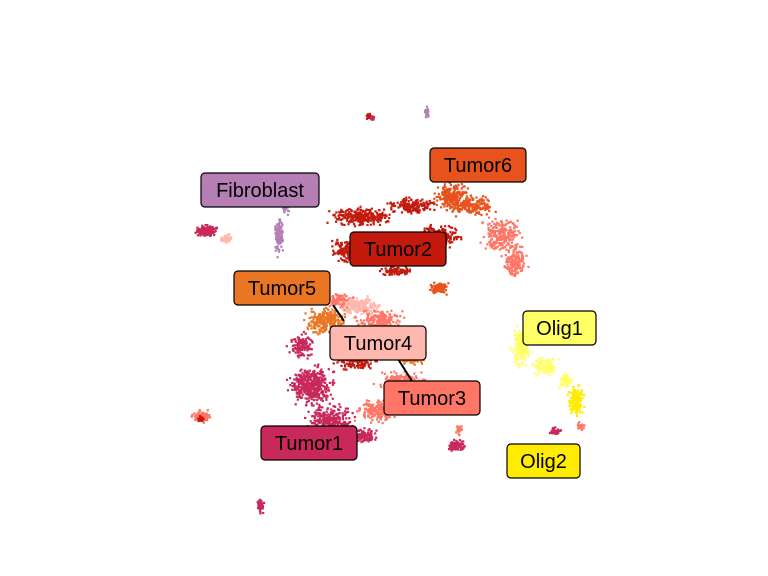 The image size is (768, 576). I want to click on point-group-tumor3, so click(375, 412).